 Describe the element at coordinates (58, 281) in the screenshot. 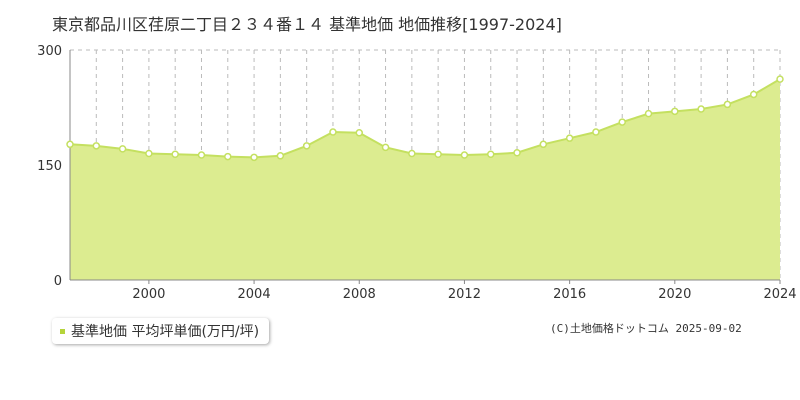

I see `y-tick-label: 0` at that location.